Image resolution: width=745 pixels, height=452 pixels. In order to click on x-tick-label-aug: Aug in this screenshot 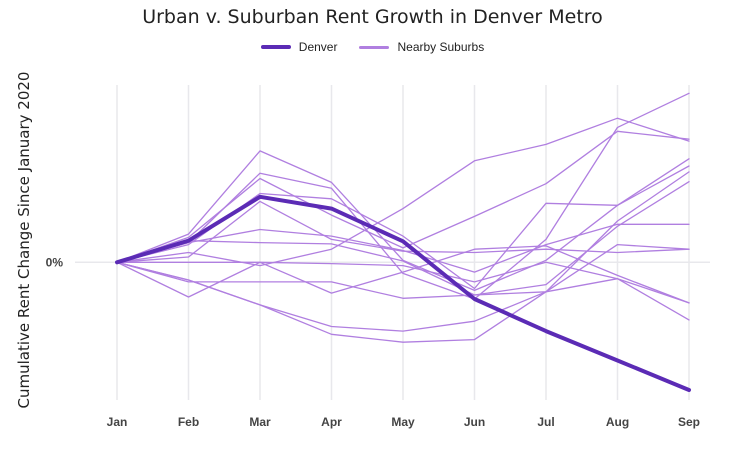, I will do `click(617, 422)`.